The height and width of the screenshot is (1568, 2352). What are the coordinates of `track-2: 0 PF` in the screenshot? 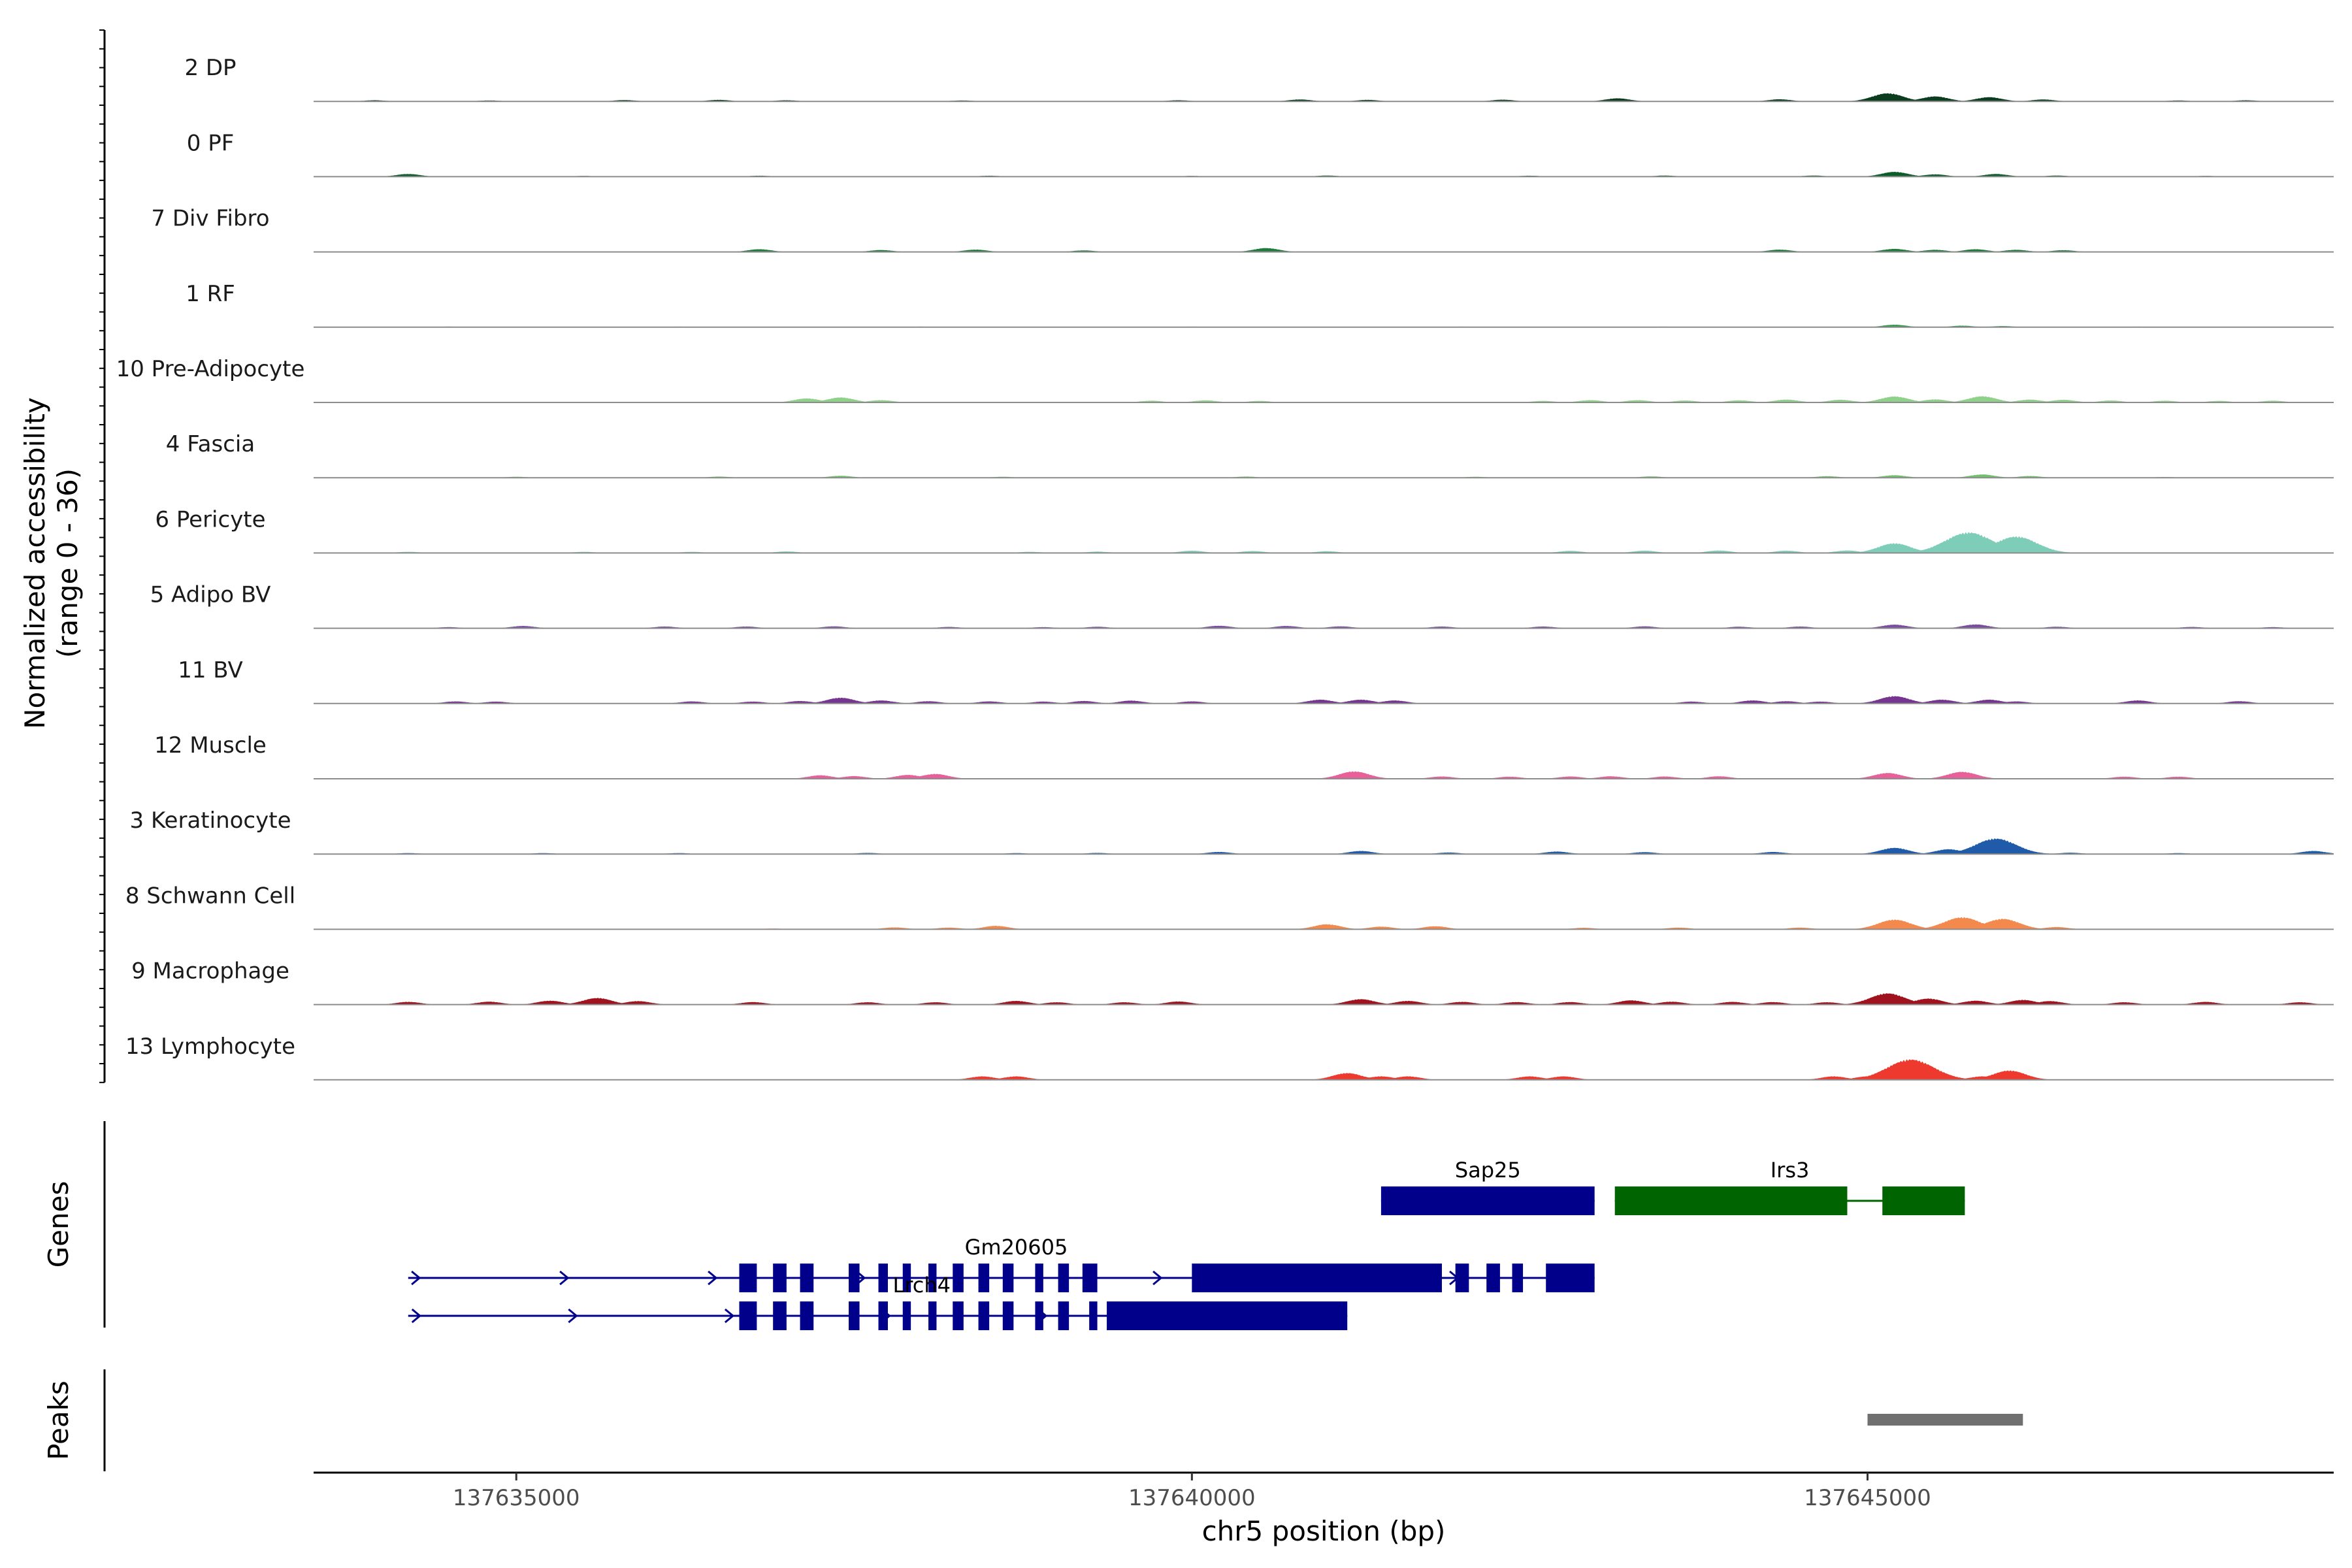 It's located at (1260, 154).